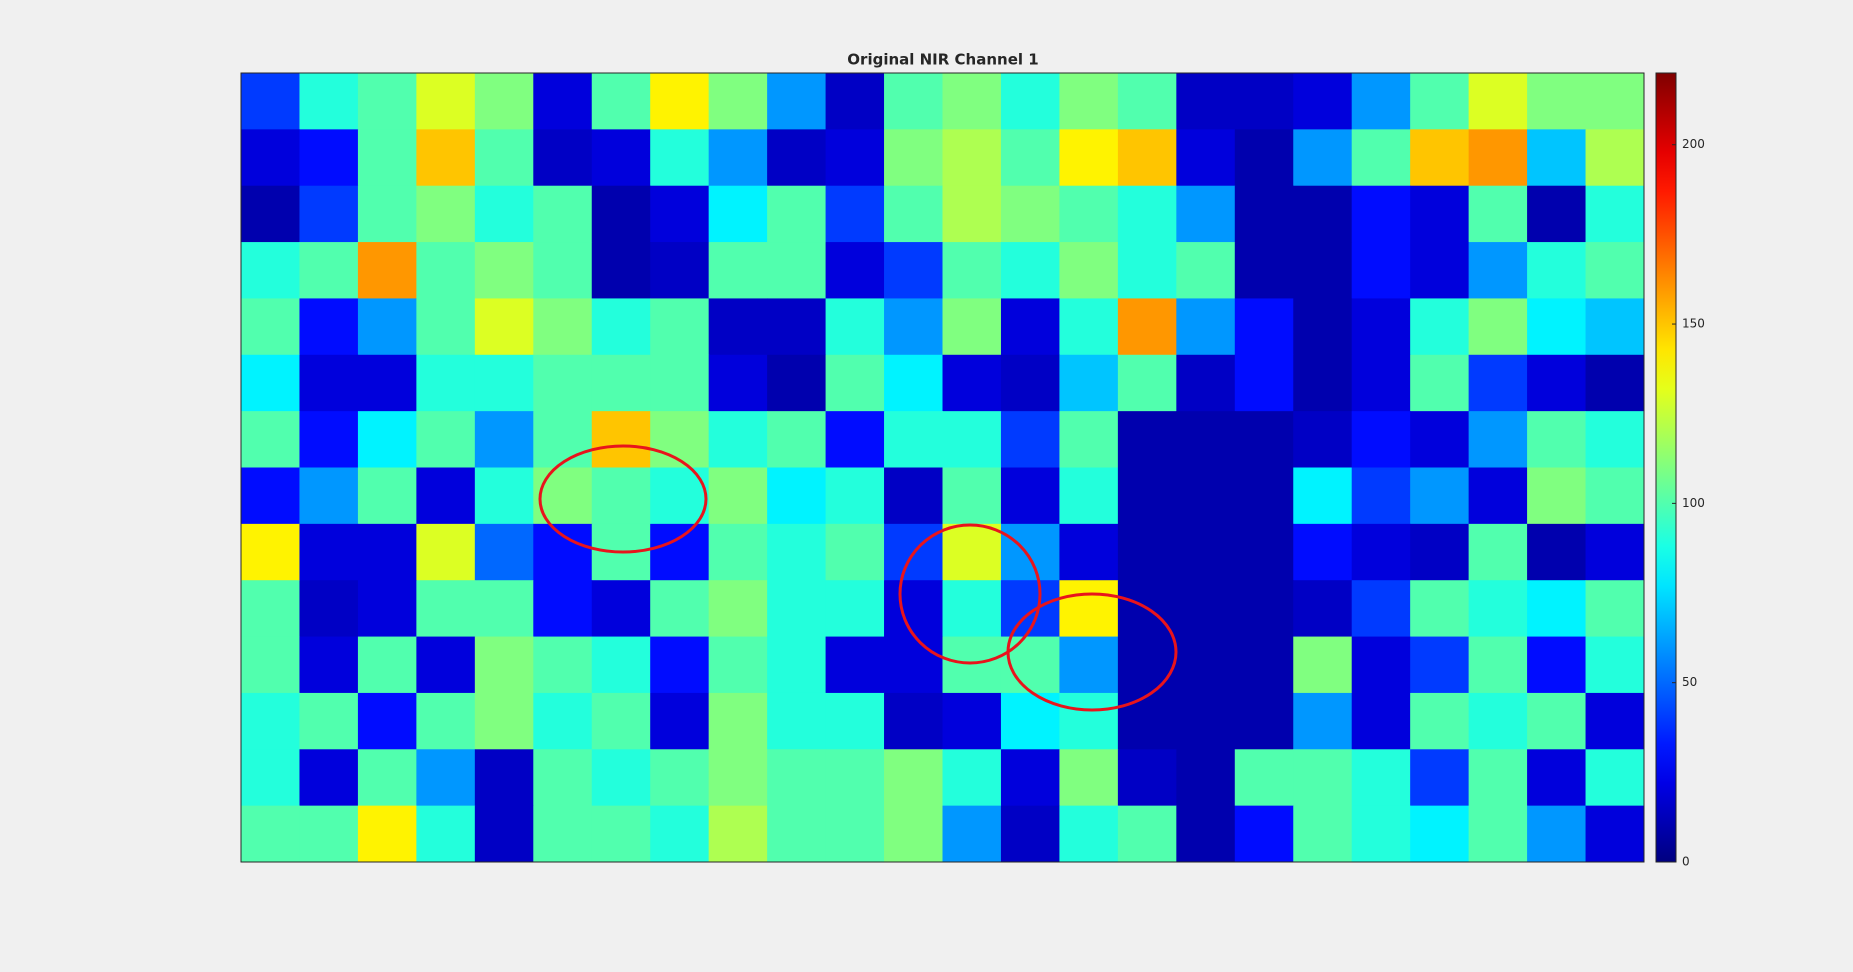 The width and height of the screenshot is (1853, 972). What do you see at coordinates (1693, 503) in the screenshot?
I see `colorbar-tick-label: 100` at bounding box center [1693, 503].